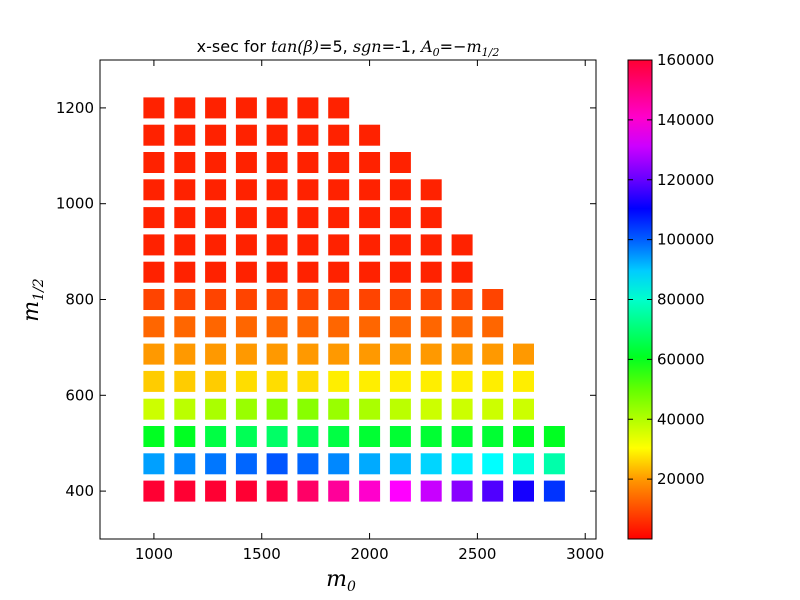  What do you see at coordinates (341, 581) in the screenshot?
I see `x-axis-label: m0` at bounding box center [341, 581].